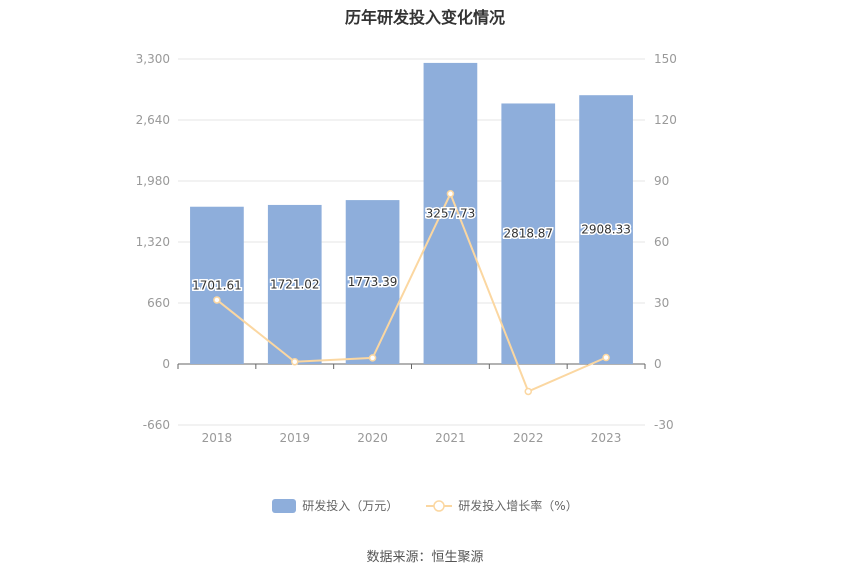 Image resolution: width=850 pixels, height=575 pixels. Describe the element at coordinates (217, 438) in the screenshot. I see `x-tick-label: 2018` at that location.